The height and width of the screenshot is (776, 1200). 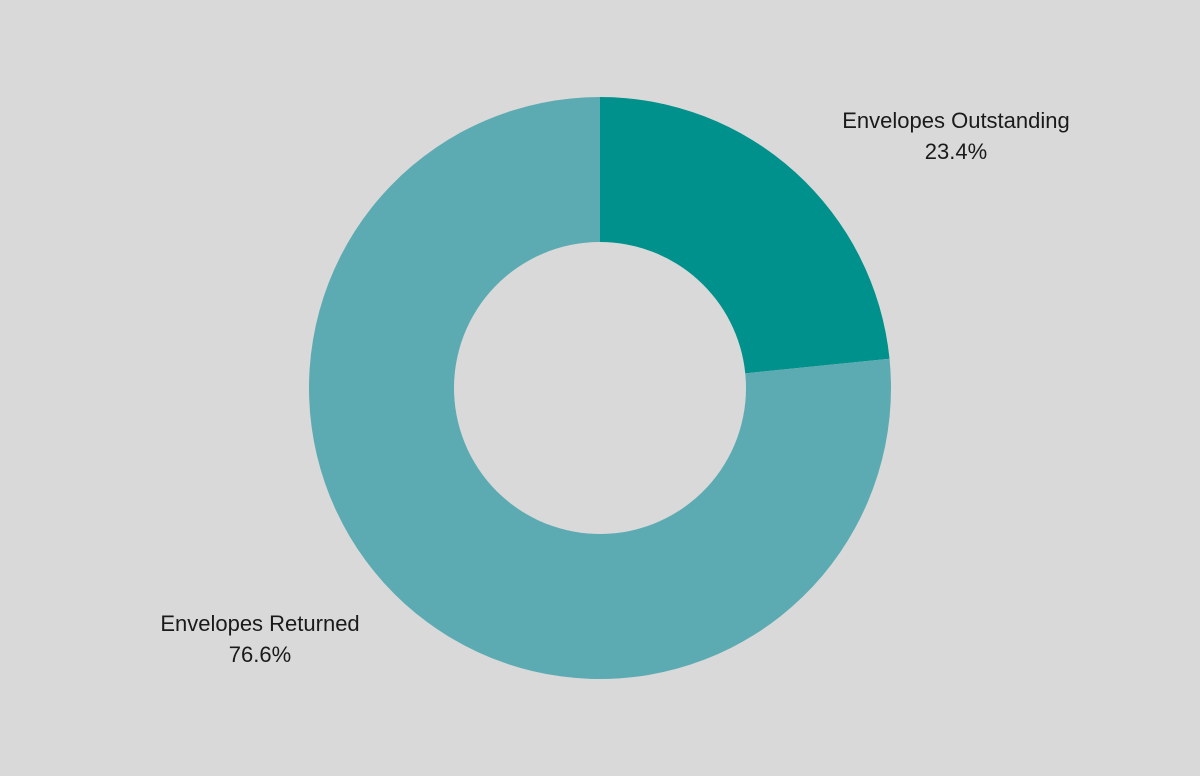 What do you see at coordinates (956, 151) in the screenshot?
I see `slice-value-label: 23.4%` at bounding box center [956, 151].